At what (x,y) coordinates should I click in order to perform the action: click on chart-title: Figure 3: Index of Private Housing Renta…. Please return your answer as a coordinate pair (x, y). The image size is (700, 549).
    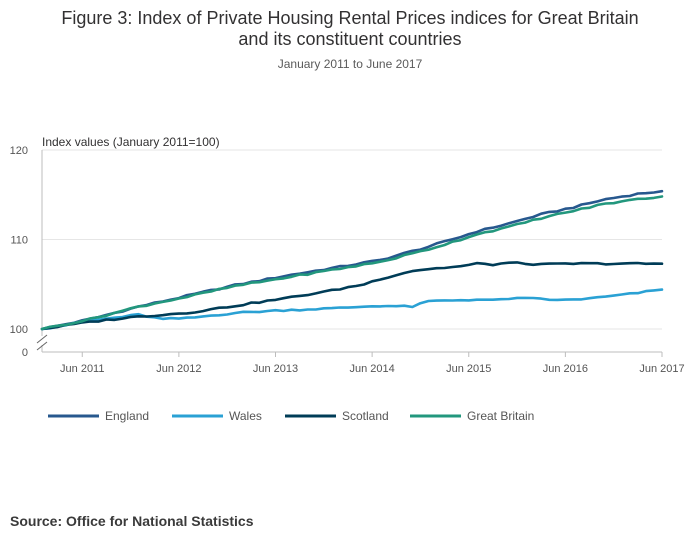
    Looking at the image, I should click on (350, 29).